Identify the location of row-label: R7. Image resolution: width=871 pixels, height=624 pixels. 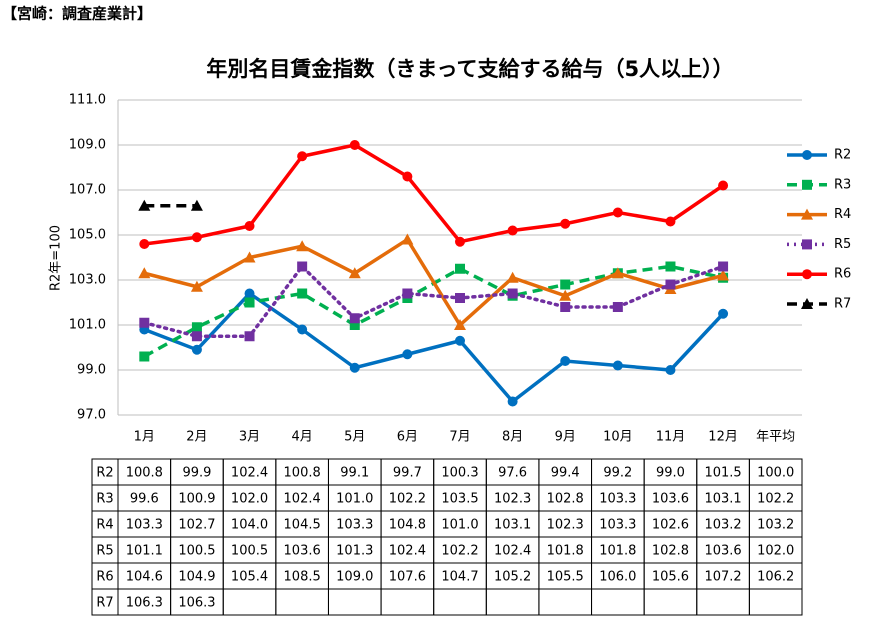
(104, 603).